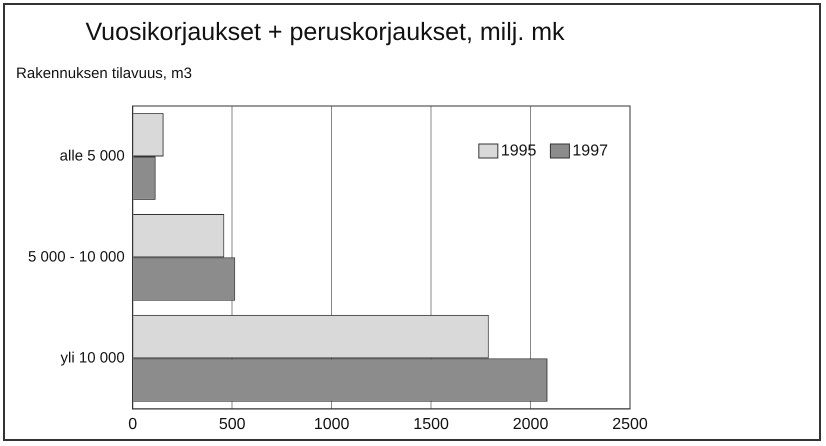  What do you see at coordinates (325, 32) in the screenshot?
I see `chart-title: Vuosikorjaukset + peruskorjaukset, milj. mk` at bounding box center [325, 32].